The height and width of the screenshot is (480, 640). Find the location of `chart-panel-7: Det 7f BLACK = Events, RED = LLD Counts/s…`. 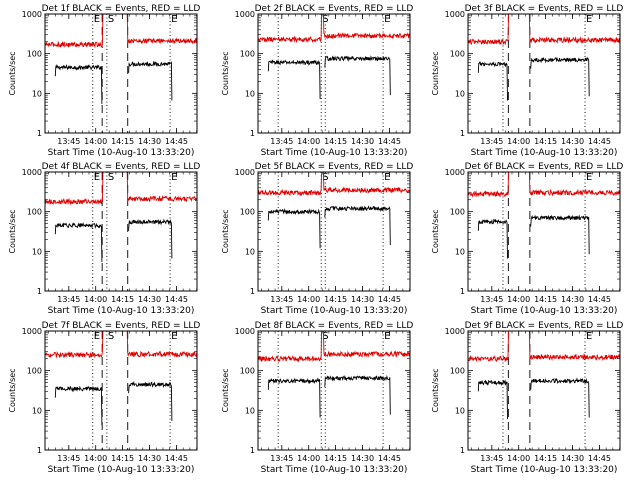

chart-panel-7: Det 7f BLACK = Events, RED = LLD Counts/s… is located at coordinates (104, 398).